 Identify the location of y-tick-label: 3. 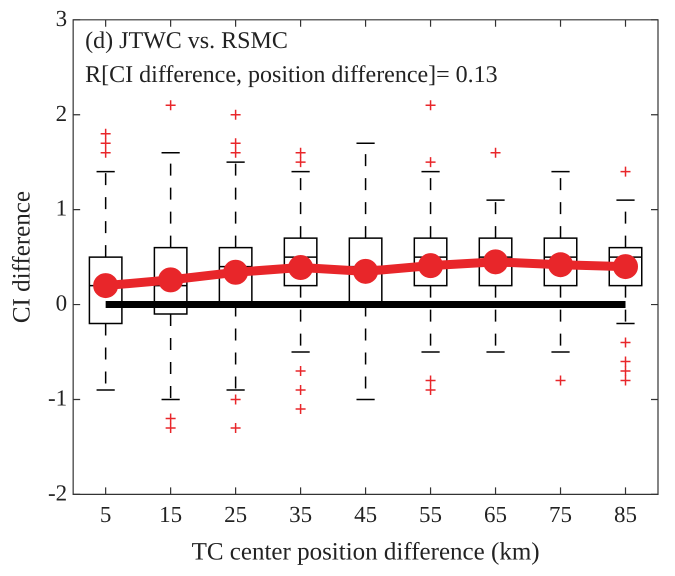
(62, 18).